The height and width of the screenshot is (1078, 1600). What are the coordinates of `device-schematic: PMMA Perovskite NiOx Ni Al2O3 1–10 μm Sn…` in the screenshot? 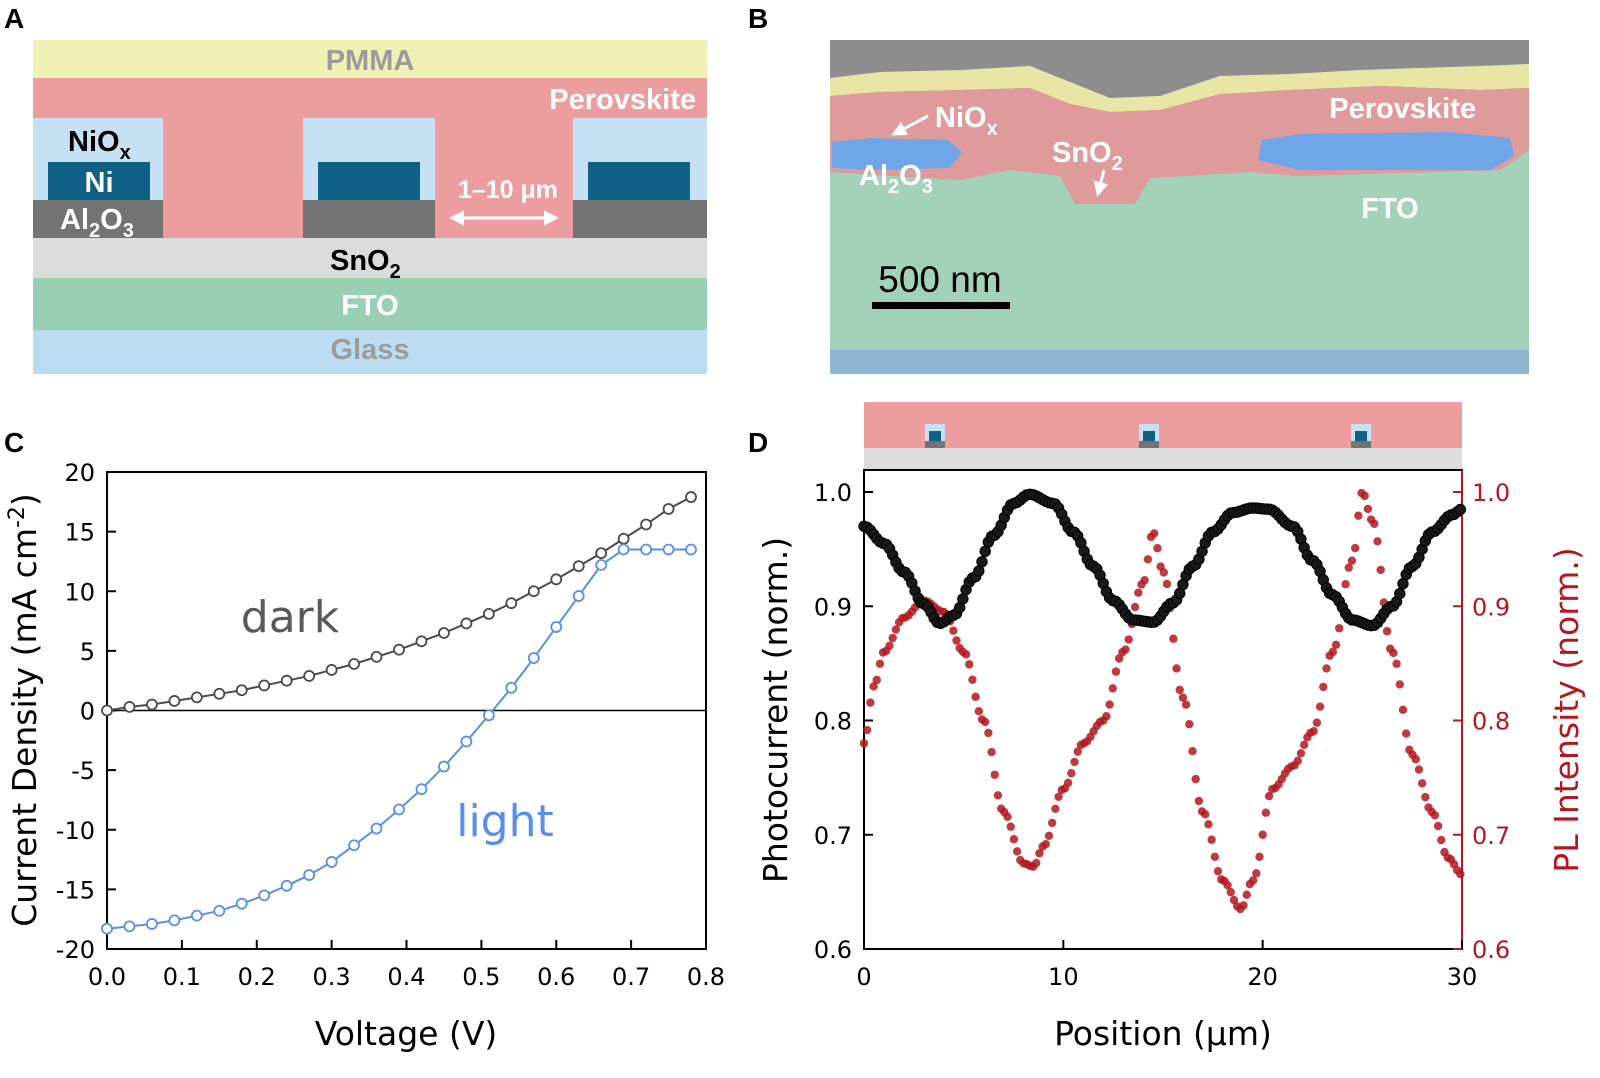 It's located at (370, 207).